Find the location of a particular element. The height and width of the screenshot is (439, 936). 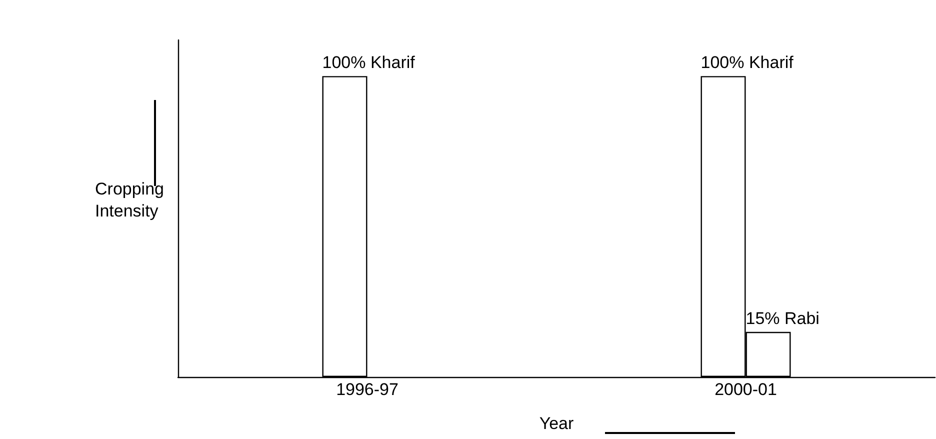

x-axis-title: Year is located at coordinates (556, 423).